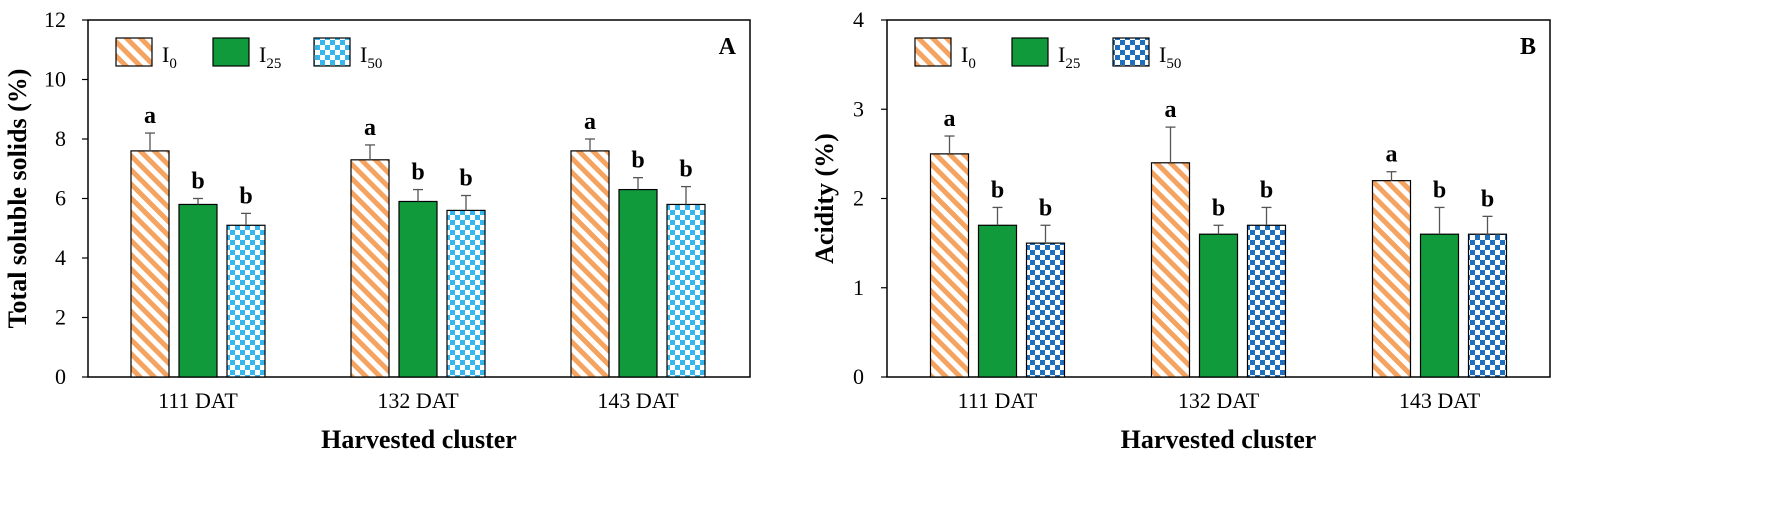  Describe the element at coordinates (858, 287) in the screenshot. I see `y-tick-label: 1` at that location.